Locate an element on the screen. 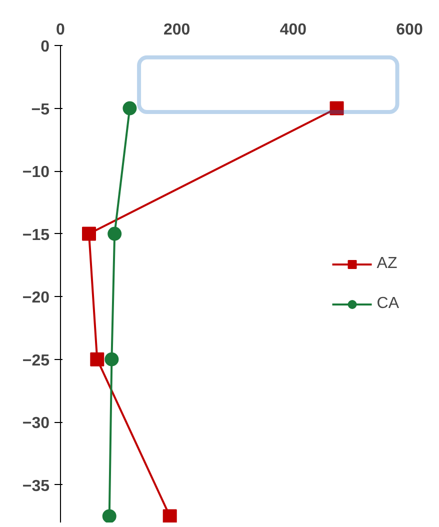 The image size is (439, 527). y-tick-label: −35 is located at coordinates (36, 486).